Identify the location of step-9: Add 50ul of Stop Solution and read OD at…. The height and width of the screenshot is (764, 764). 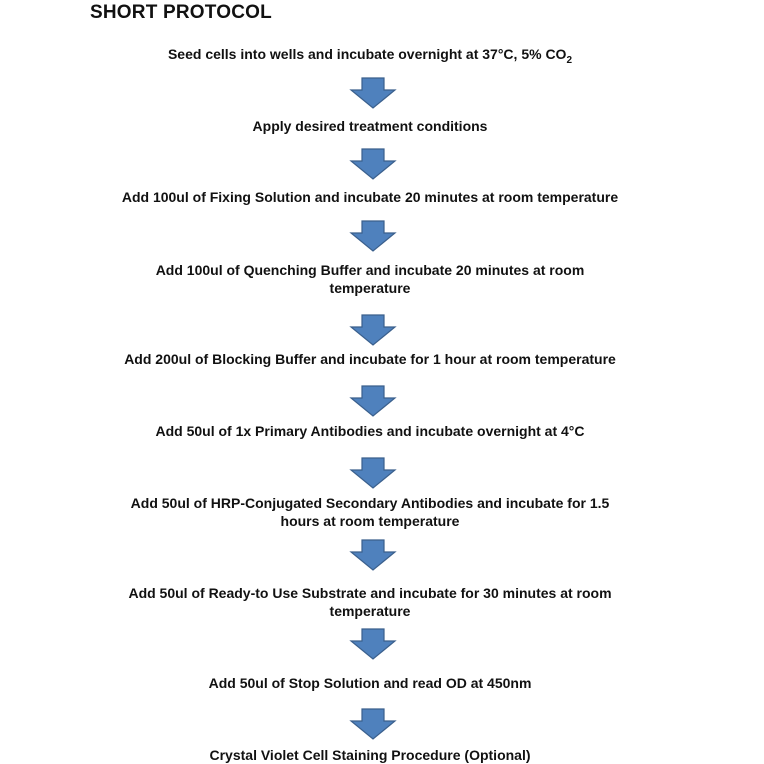
(370, 683).